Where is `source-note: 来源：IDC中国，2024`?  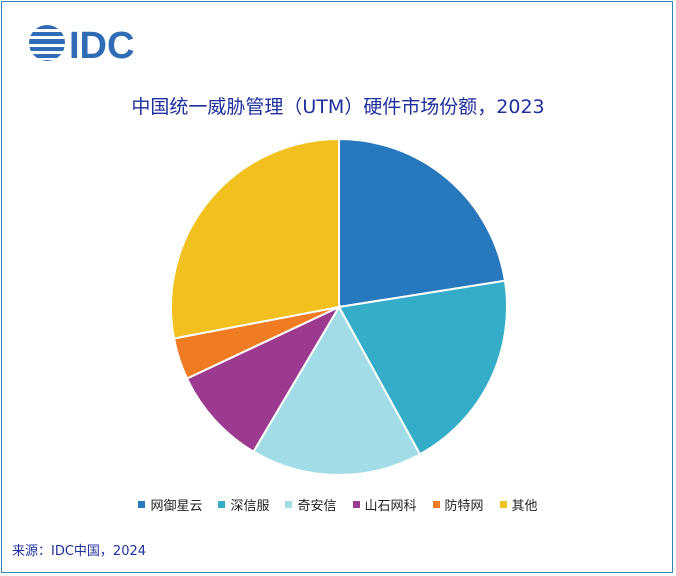 source-note: 来源：IDC中国，2024 is located at coordinates (79, 551).